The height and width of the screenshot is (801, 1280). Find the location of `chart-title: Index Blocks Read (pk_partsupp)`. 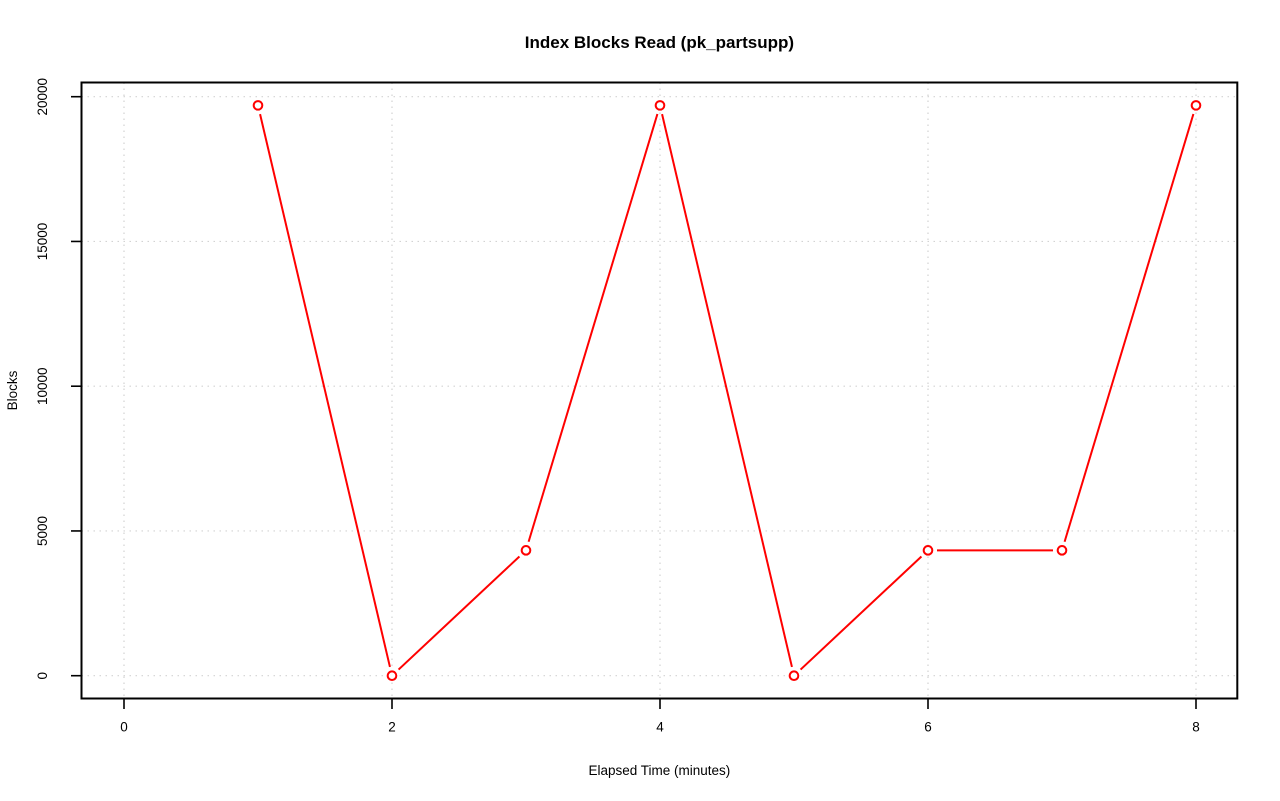

chart-title: Index Blocks Read (pk_partsupp) is located at coordinates (659, 42).